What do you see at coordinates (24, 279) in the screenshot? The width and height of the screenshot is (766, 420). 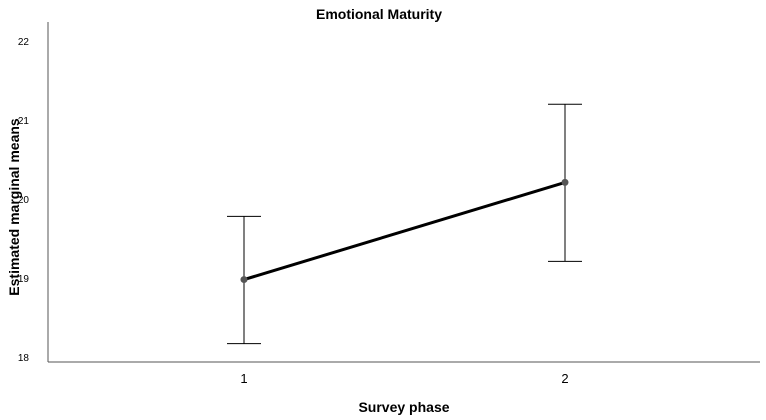 I see `y-tick-label: 19` at bounding box center [24, 279].